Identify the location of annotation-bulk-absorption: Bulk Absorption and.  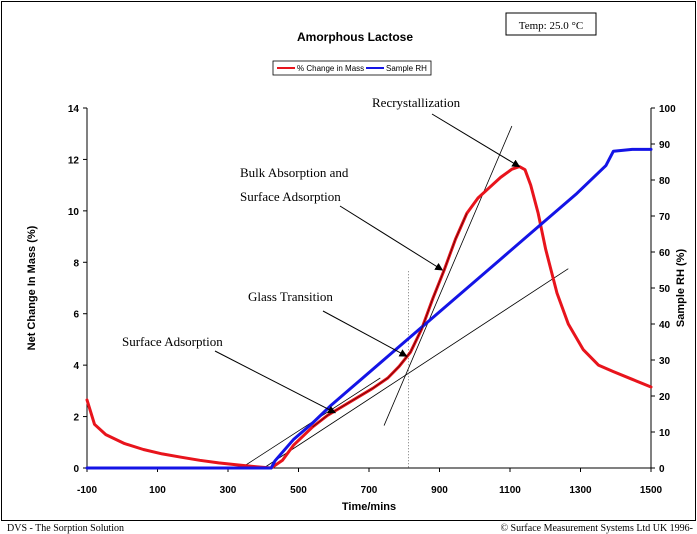
(294, 172).